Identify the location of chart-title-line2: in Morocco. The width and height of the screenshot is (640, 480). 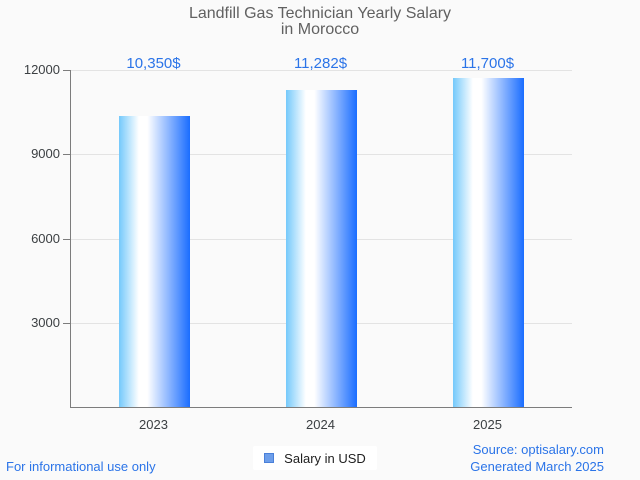
(320, 29).